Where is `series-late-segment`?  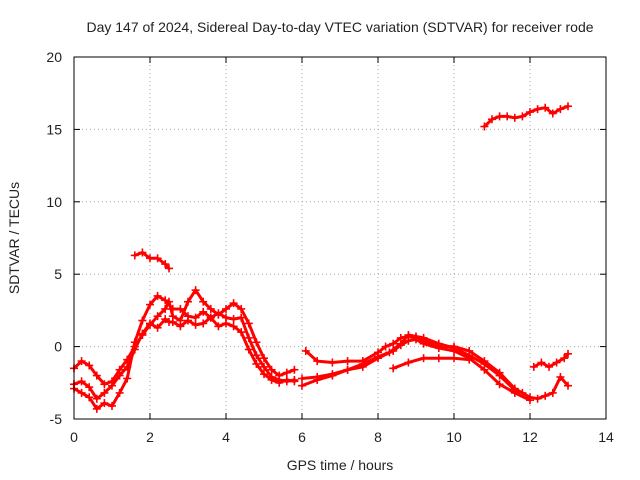 series-late-segment is located at coordinates (550, 360).